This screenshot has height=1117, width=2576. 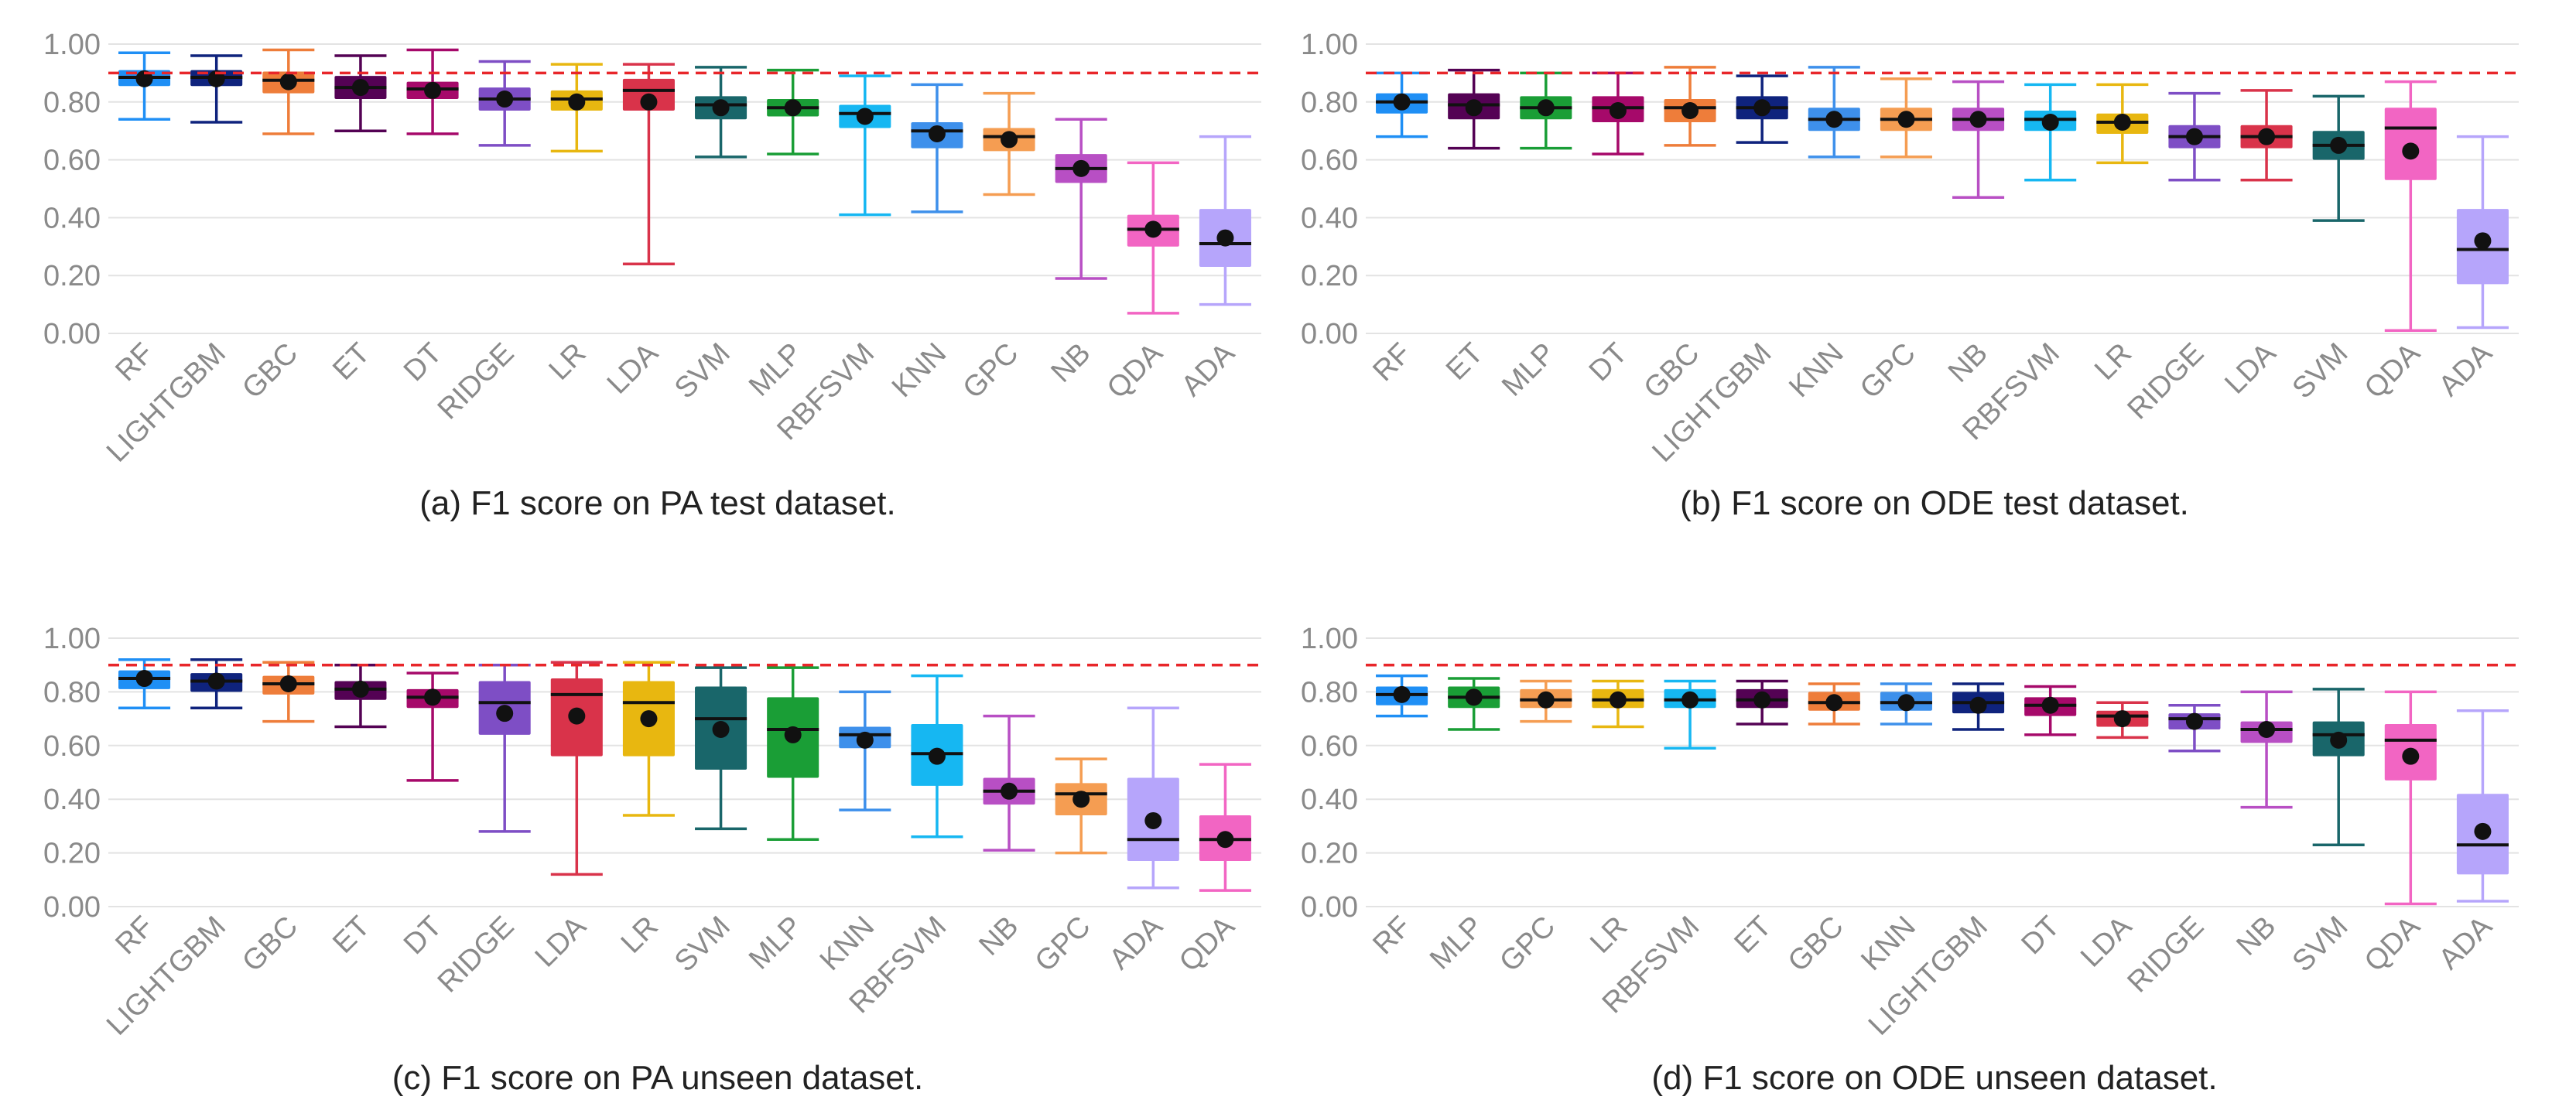 I want to click on box-ada, so click(x=1225, y=220).